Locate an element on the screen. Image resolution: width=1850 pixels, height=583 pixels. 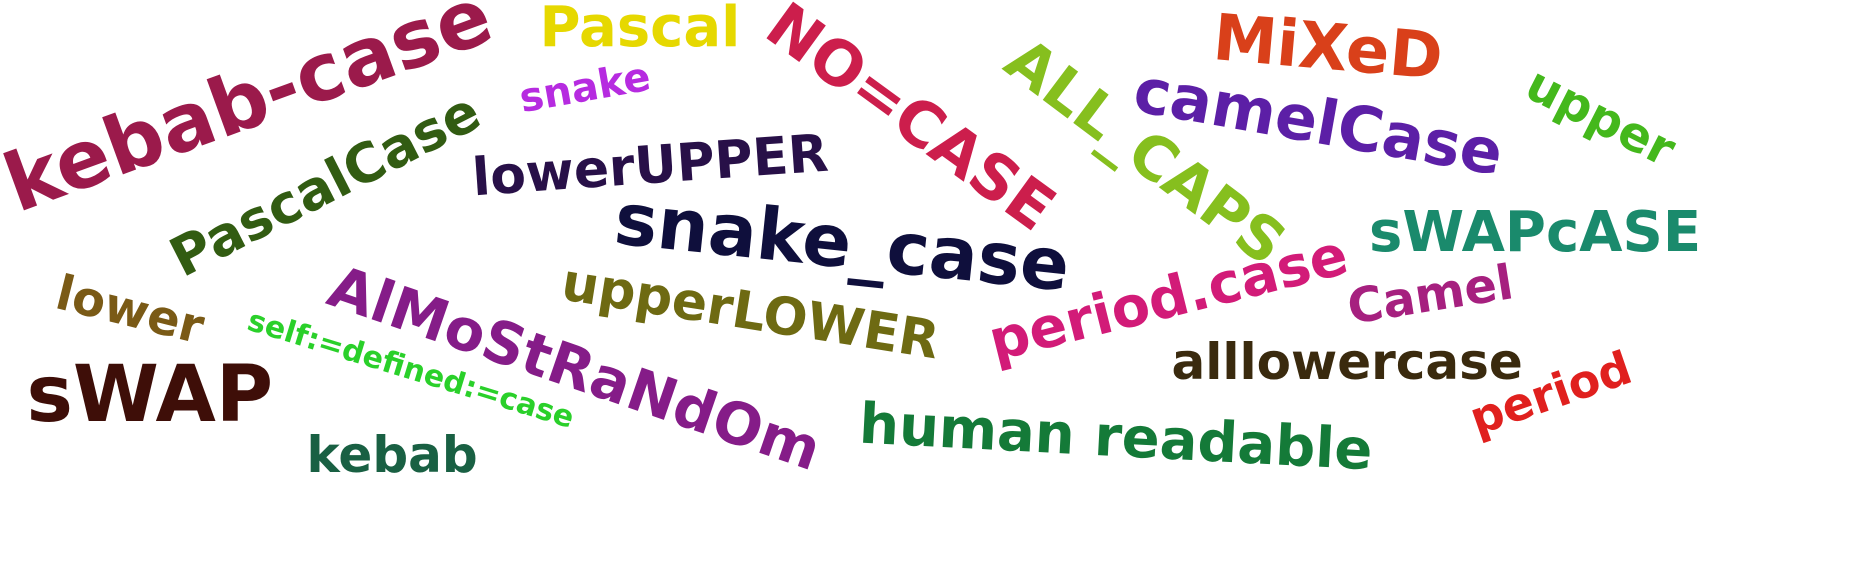
word-swapcase: sWAPcASE is located at coordinates (1535, 232).